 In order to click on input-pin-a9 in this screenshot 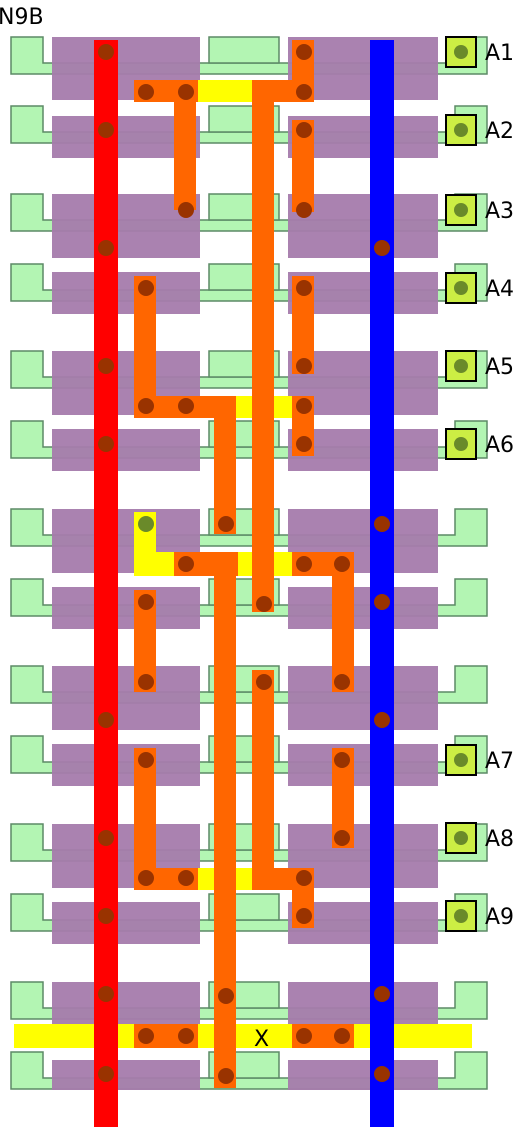, I will do `click(461, 916)`.